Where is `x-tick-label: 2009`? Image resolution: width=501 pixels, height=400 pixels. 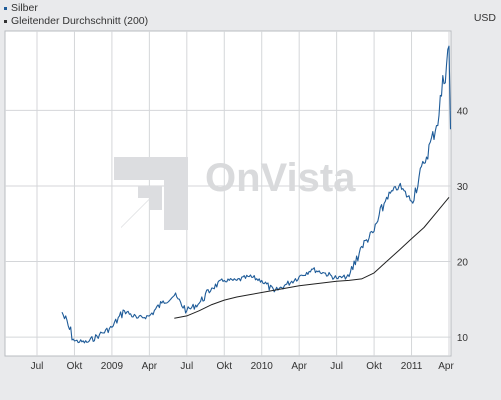 x-tick-label: 2009 is located at coordinates (112, 366).